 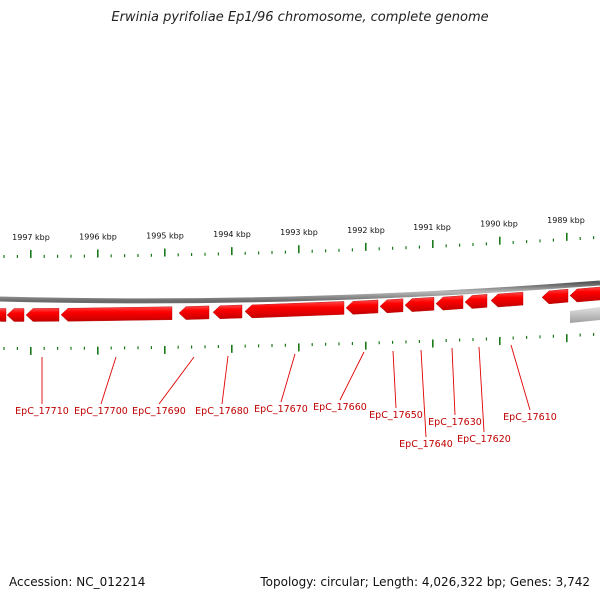 What do you see at coordinates (98, 236) in the screenshot?
I see `ruler-label: 1996 kbp` at bounding box center [98, 236].